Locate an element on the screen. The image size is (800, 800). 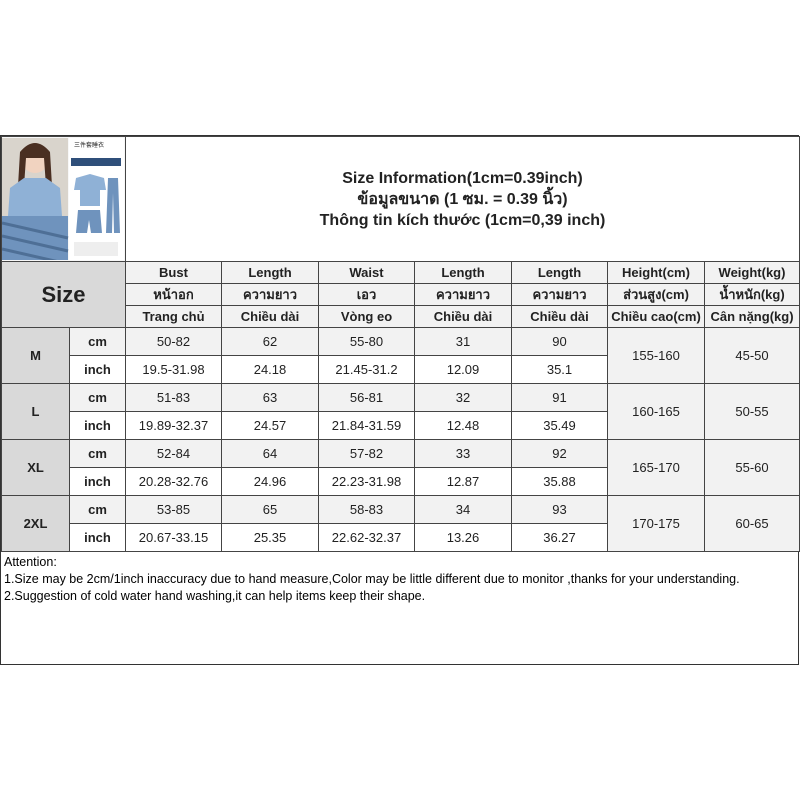
measurement-cell: 34 is located at coordinates (463, 509).